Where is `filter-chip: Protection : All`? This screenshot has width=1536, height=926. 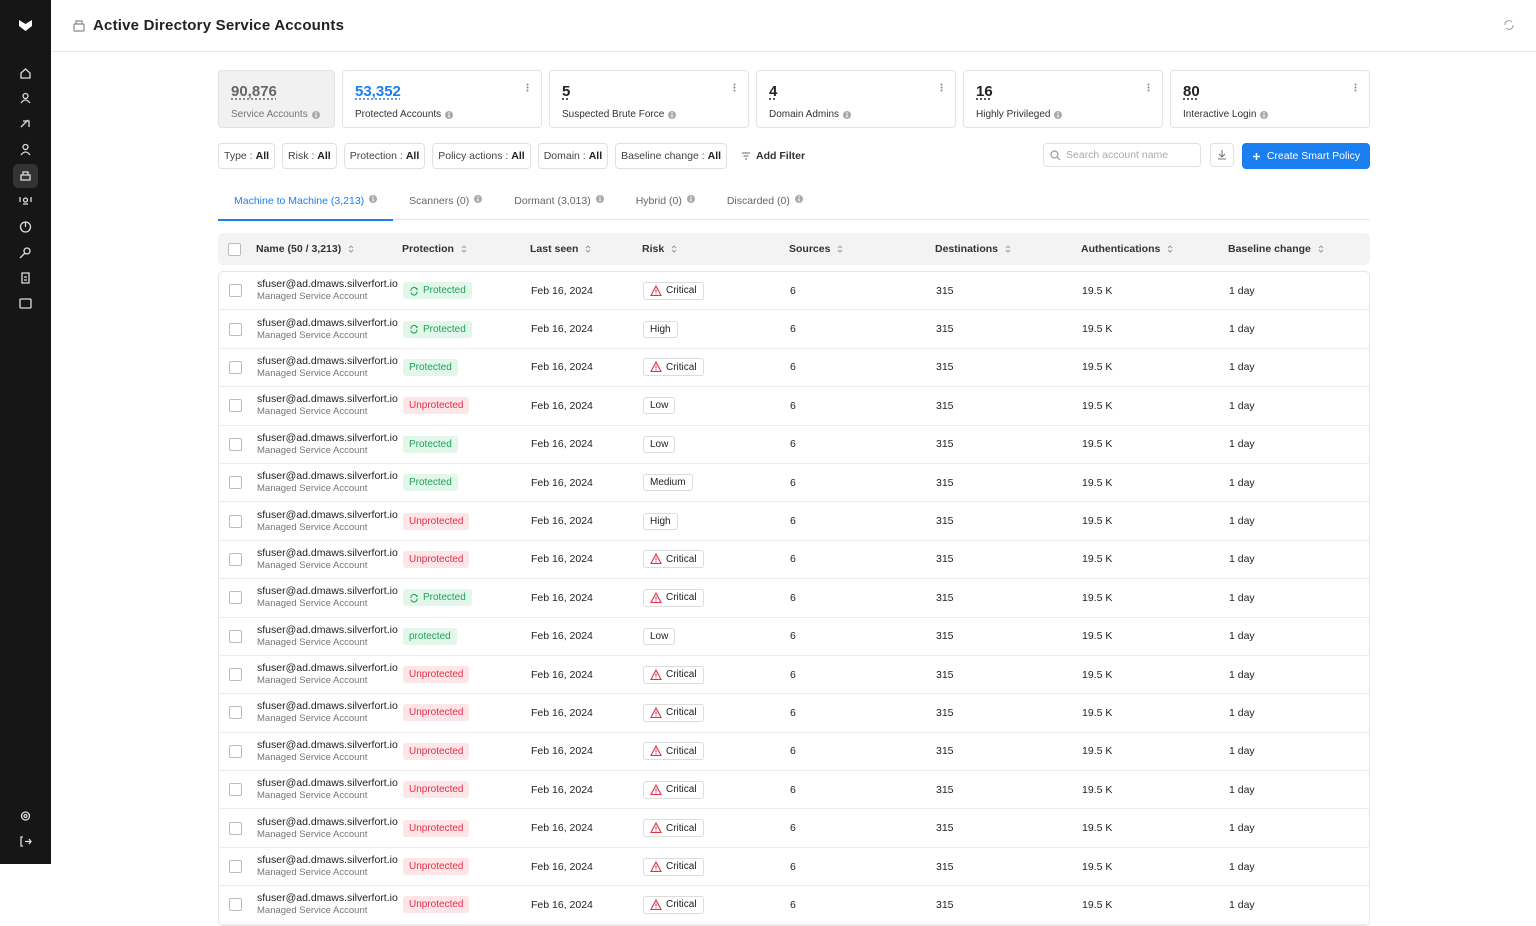 filter-chip: Protection : All is located at coordinates (384, 156).